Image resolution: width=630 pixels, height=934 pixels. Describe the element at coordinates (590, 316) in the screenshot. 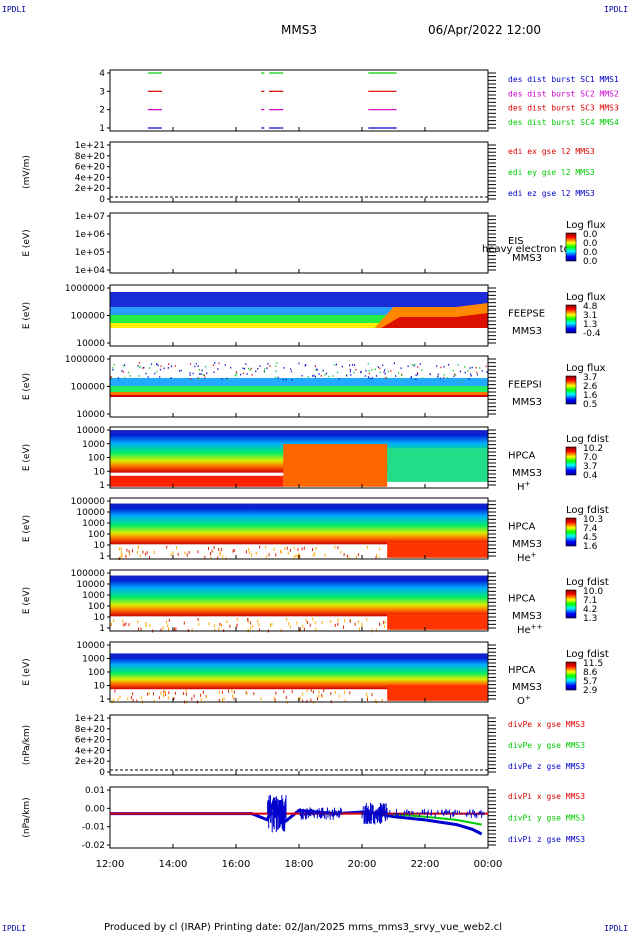

I see `colorbar-tick-label: 3.1` at that location.